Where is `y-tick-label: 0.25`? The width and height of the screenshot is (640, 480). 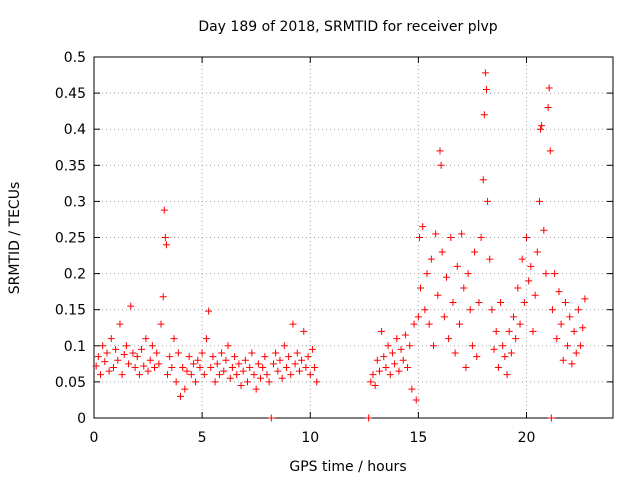
y-tick-label: 0.25 is located at coordinates (70, 239).